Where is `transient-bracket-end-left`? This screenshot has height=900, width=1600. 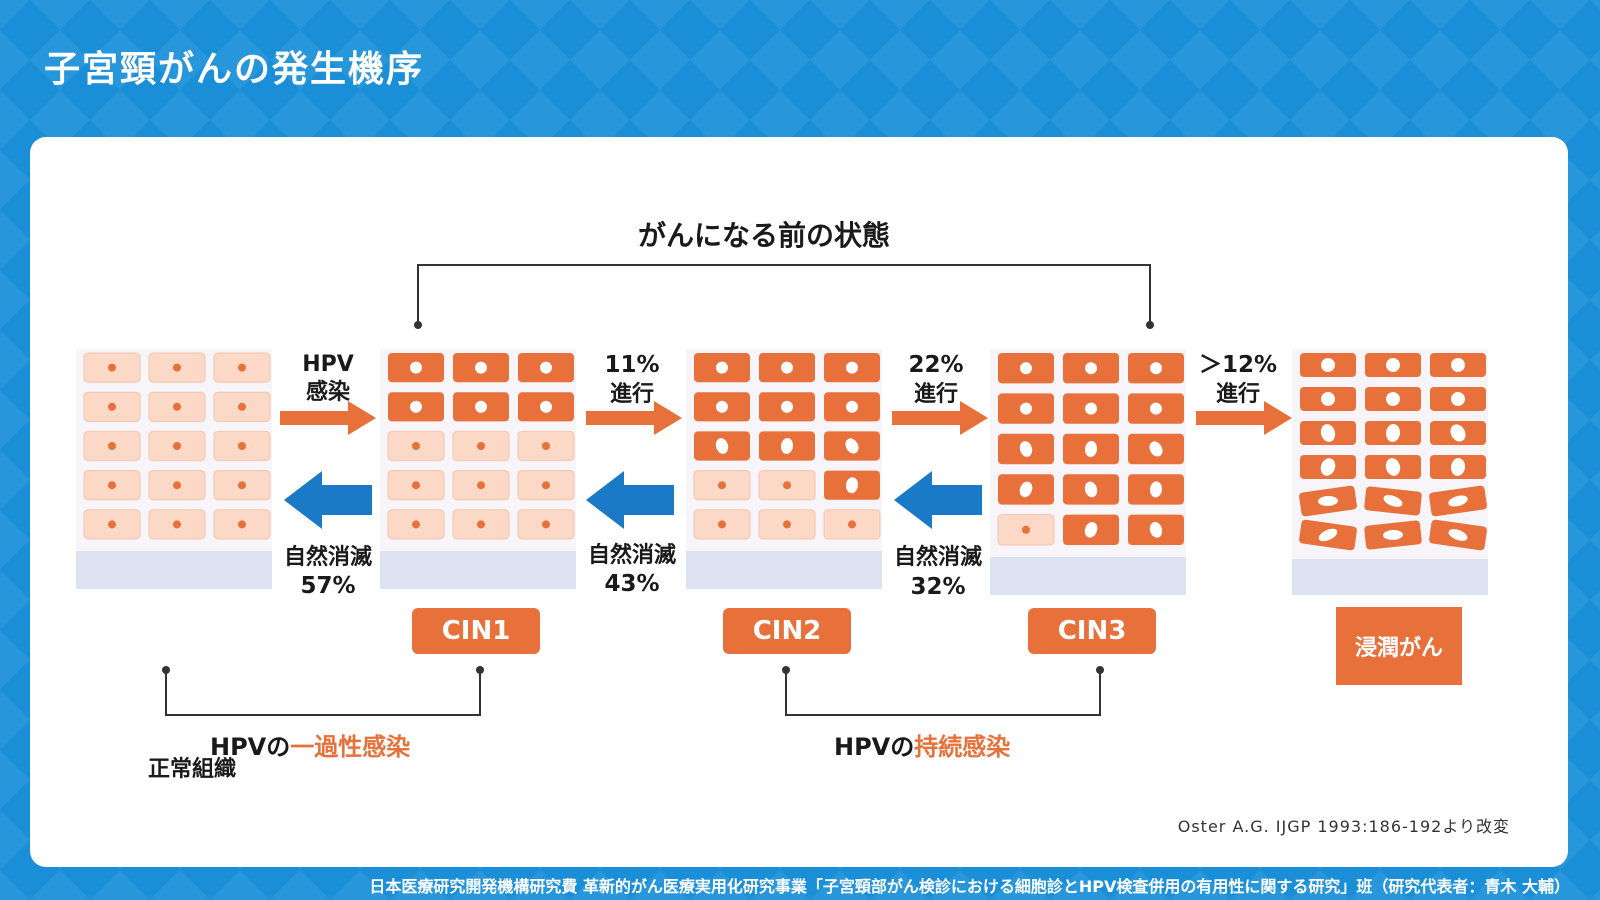
transient-bracket-end-left is located at coordinates (166, 670).